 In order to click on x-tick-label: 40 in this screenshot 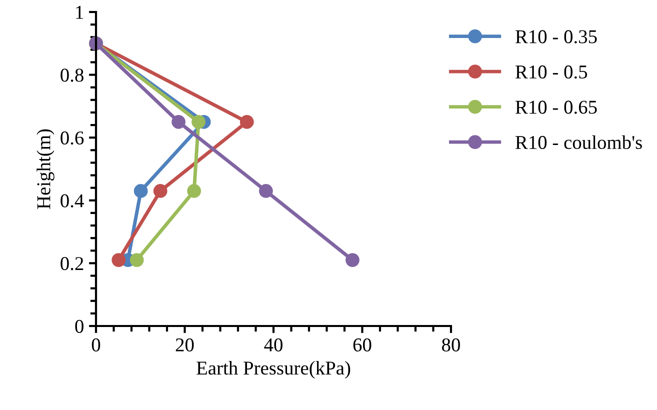, I will do `click(273, 345)`.